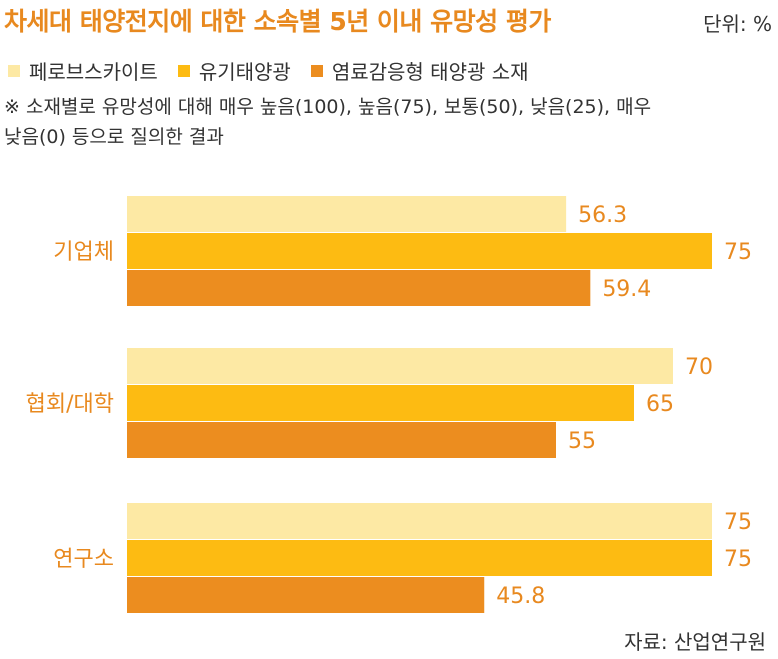 This screenshot has width=778, height=659. I want to click on chart-title: 차세대 태양전지에 대한 소속별 5년 이내 유망성 평가, so click(277, 21).